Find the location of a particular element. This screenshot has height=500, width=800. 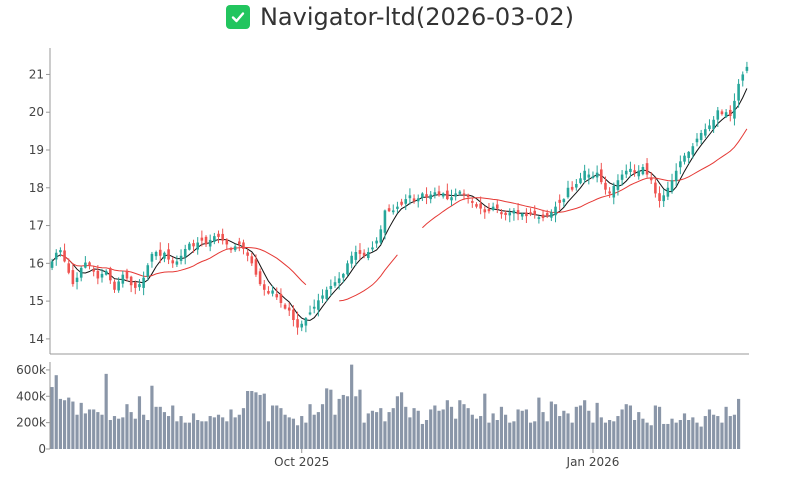

date-tick-label: Jan 2026 is located at coordinates (593, 462).